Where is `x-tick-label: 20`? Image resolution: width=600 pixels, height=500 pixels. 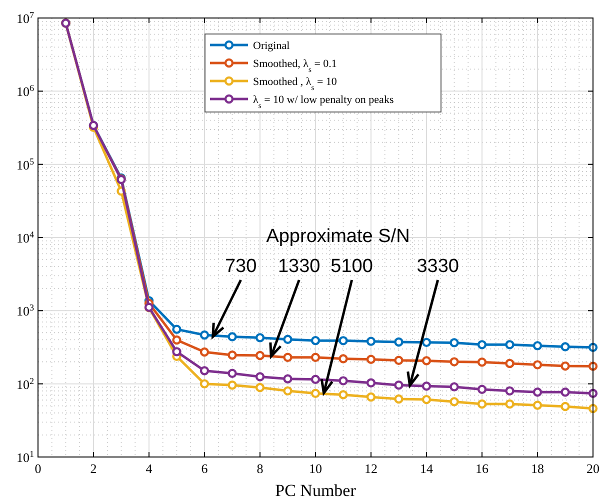 x-tick-label: 20 is located at coordinates (593, 468).